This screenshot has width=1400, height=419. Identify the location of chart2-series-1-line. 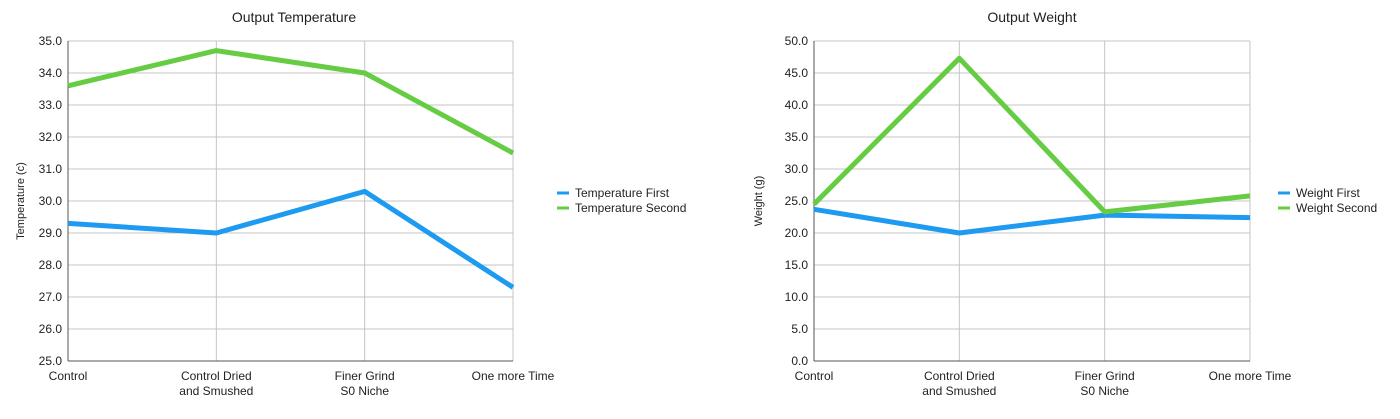
(1032, 221).